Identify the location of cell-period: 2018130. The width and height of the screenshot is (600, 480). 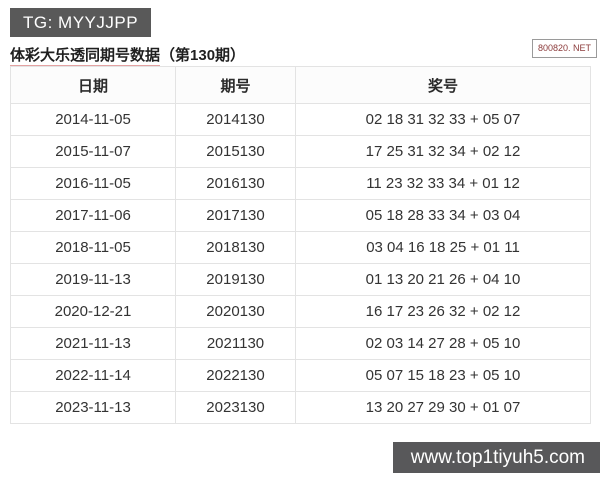
(235, 247).